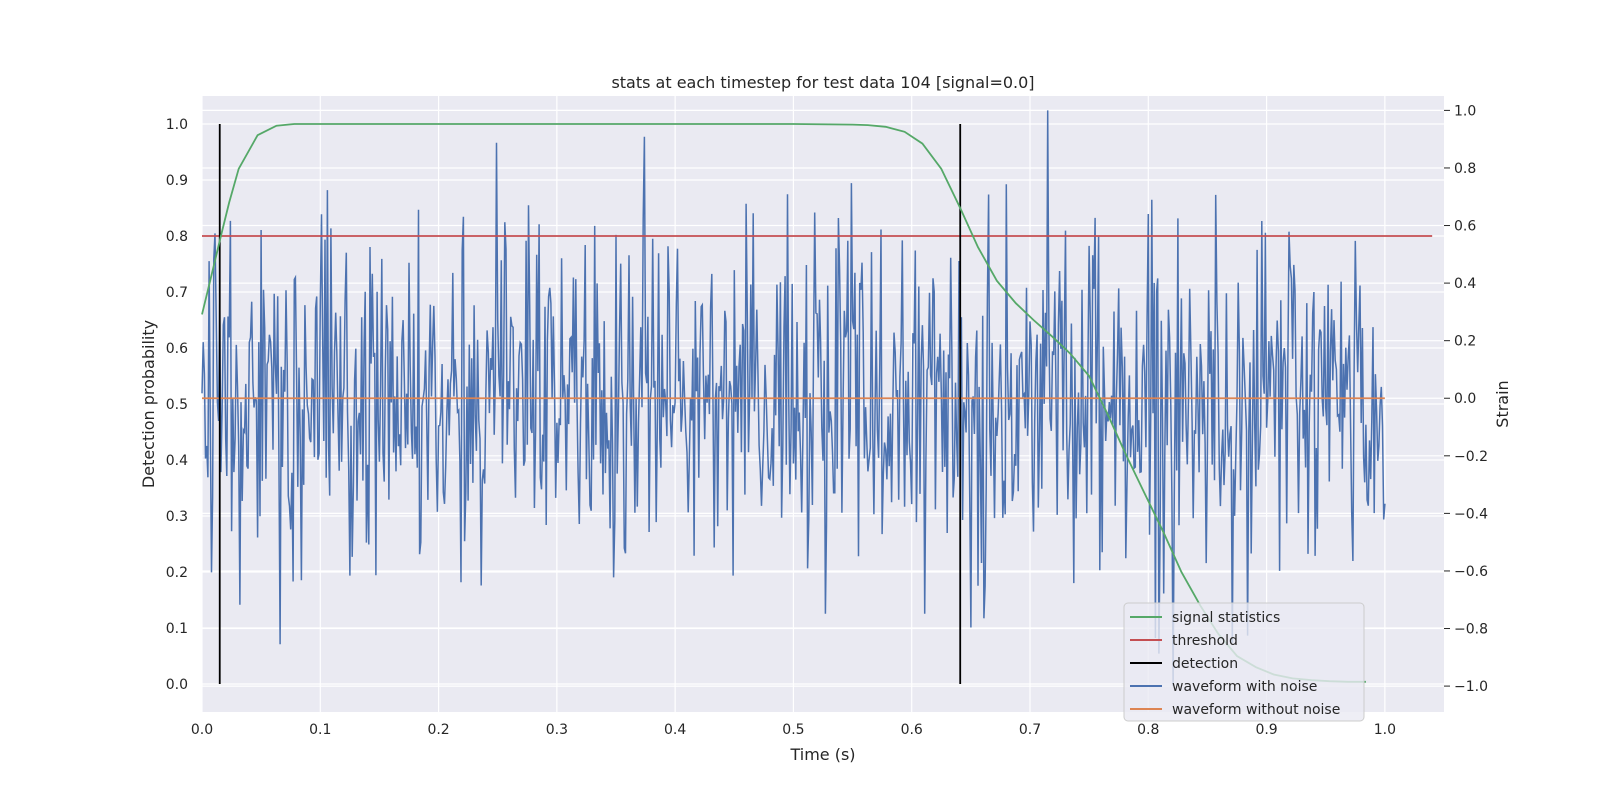  What do you see at coordinates (177, 517) in the screenshot?
I see `y-tick-label: 0.3` at bounding box center [177, 517].